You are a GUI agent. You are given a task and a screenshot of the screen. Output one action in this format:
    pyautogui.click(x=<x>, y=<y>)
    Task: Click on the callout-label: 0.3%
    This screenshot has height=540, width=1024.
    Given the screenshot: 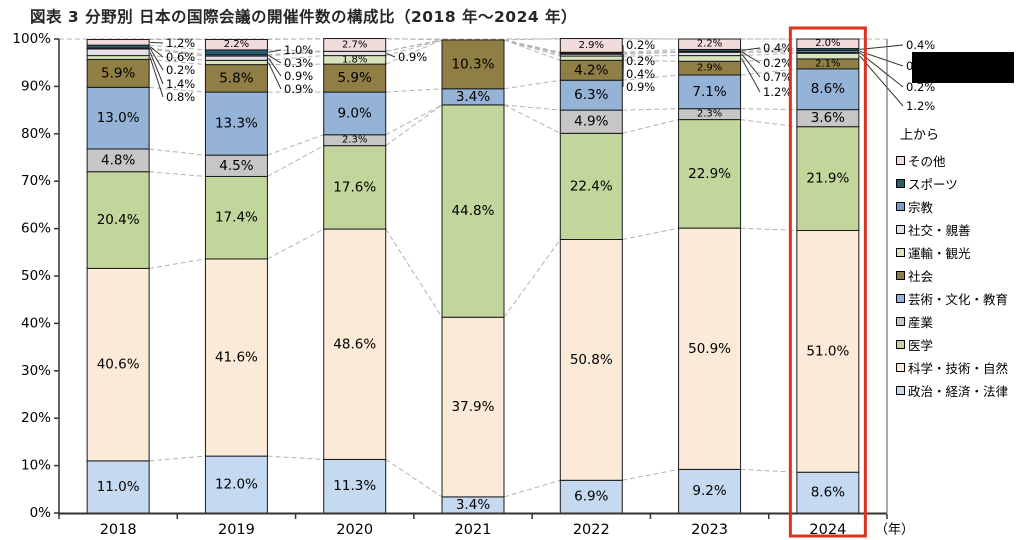 What is the action you would take?
    pyautogui.click(x=298, y=63)
    